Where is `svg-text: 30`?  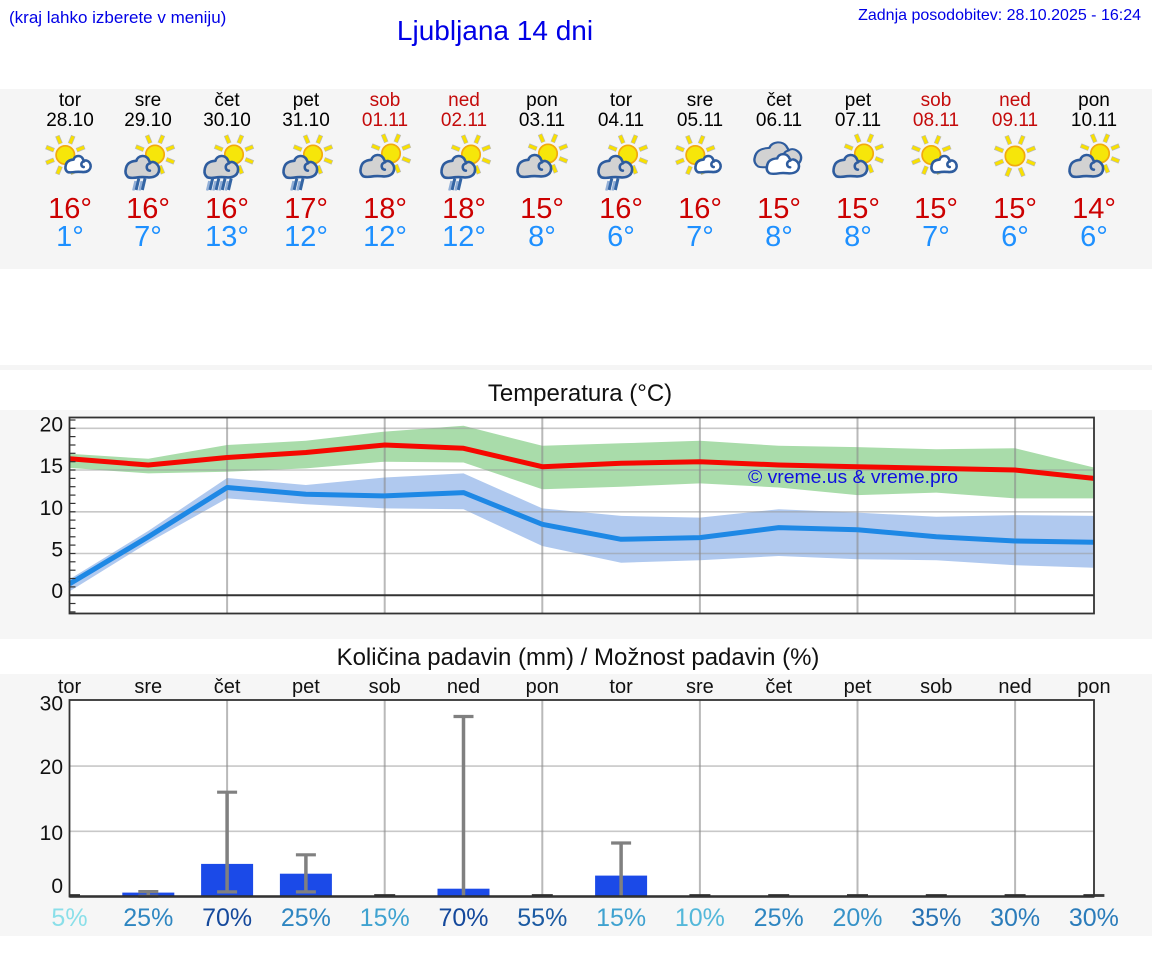 svg-text: 30 is located at coordinates (51, 704).